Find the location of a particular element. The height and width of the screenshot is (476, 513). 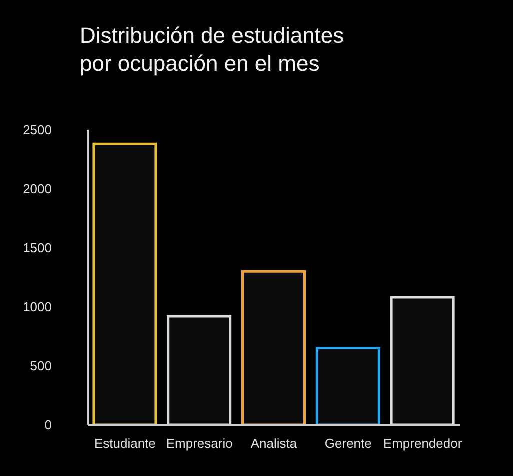

chart-title: Distribución de estudiantes por ocupación en el mes is located at coordinates (212, 50).